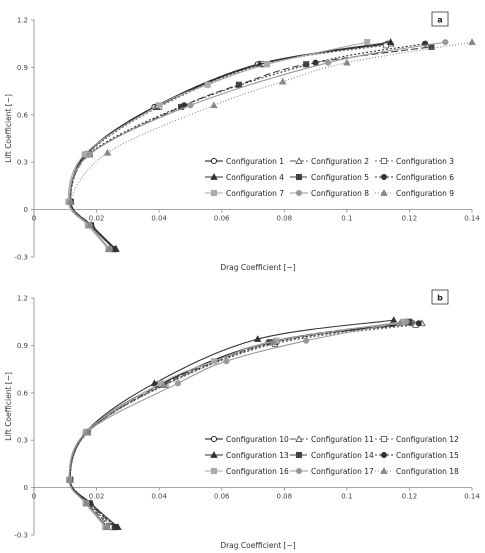 This screenshot has width=485, height=553. I want to click on chart-a-legend-label: Configuration 8, so click(340, 193).